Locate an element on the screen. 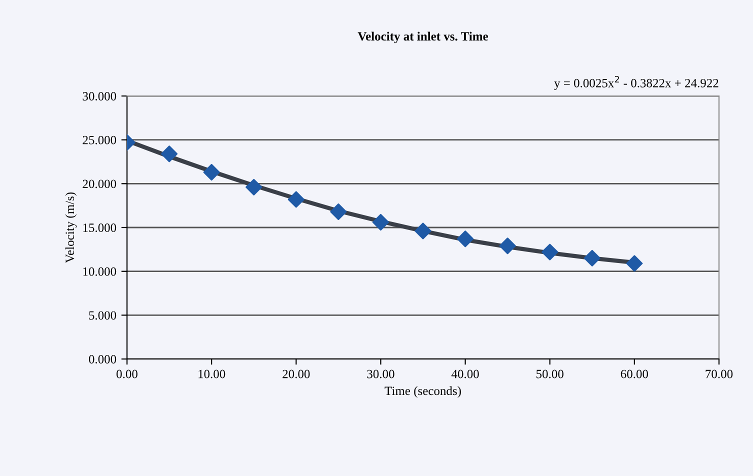  y-tick-label: 25.000 is located at coordinates (99, 140).